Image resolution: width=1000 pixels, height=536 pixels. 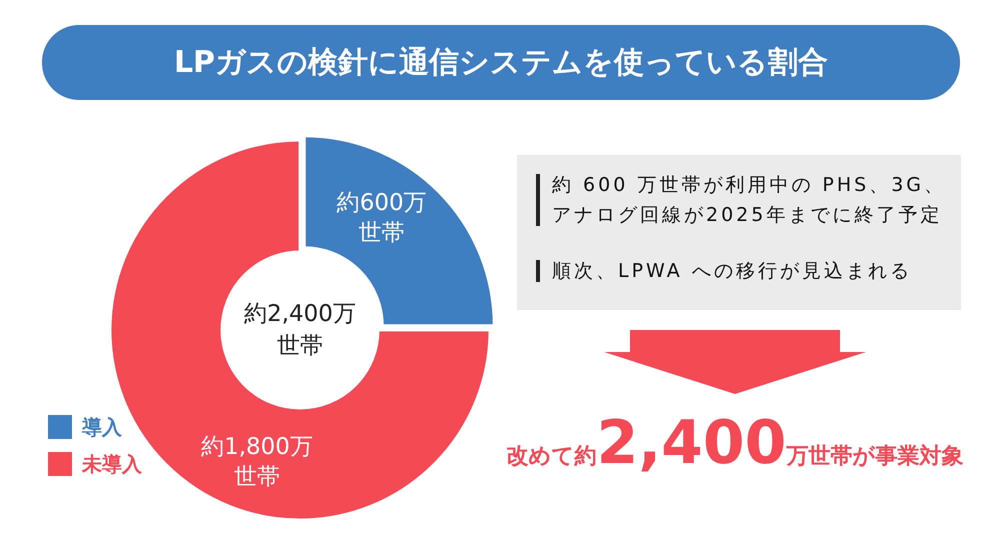 I want to click on text: 万世帯が事業対象, so click(x=875, y=456).